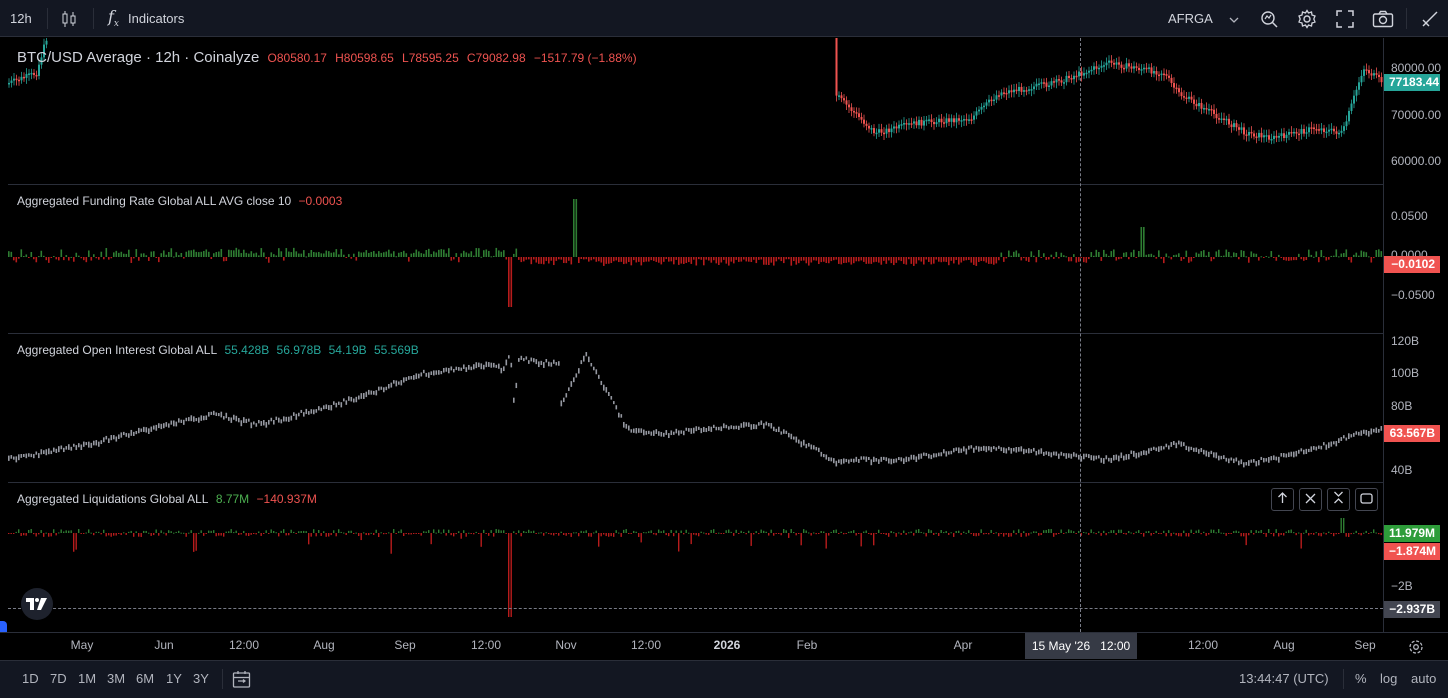  Describe the element at coordinates (146, 18) in the screenshot. I see `indicators-button: fx Indicators` at that location.